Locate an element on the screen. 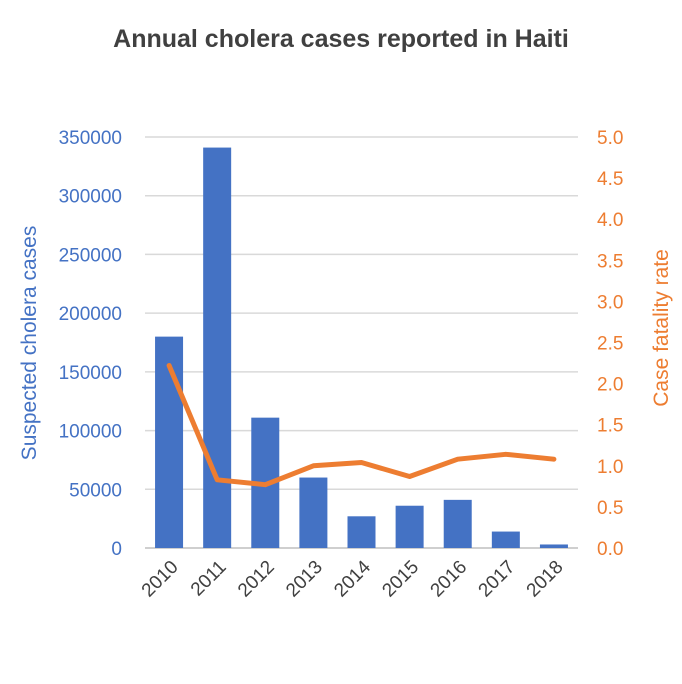 The image size is (682, 684). left-tick-label: 250000 is located at coordinates (90, 255).